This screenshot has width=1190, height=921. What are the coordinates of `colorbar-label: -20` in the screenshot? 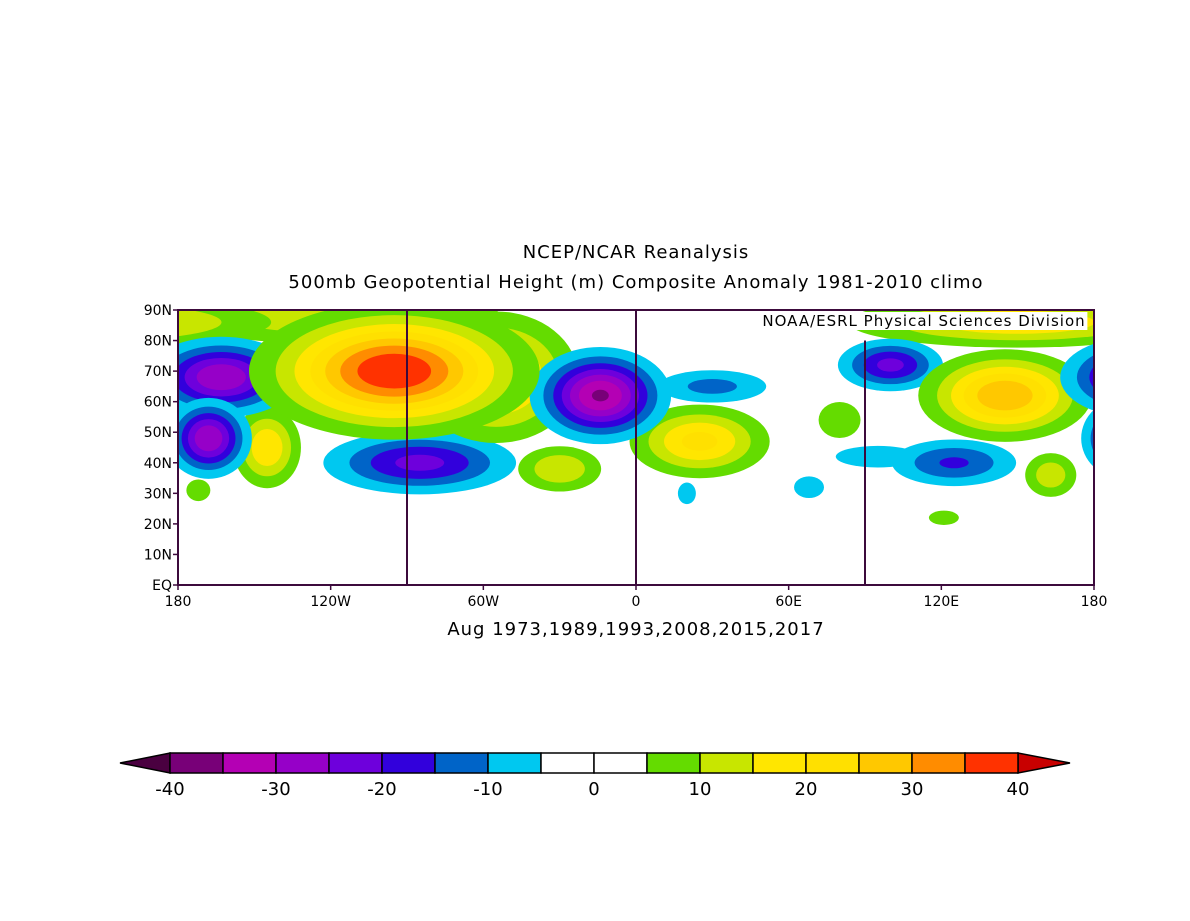 It's located at (381, 789).